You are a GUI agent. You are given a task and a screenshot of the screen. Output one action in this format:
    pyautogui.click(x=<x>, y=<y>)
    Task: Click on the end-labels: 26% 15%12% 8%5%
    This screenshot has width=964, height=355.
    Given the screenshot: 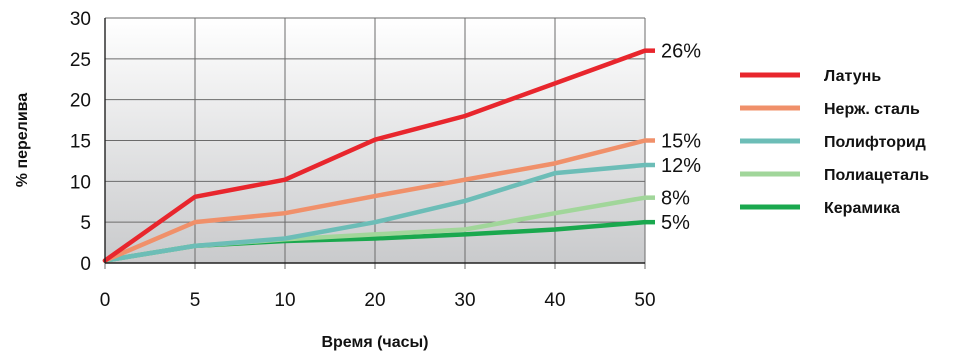 What is the action you would take?
    pyautogui.click(x=673, y=137)
    